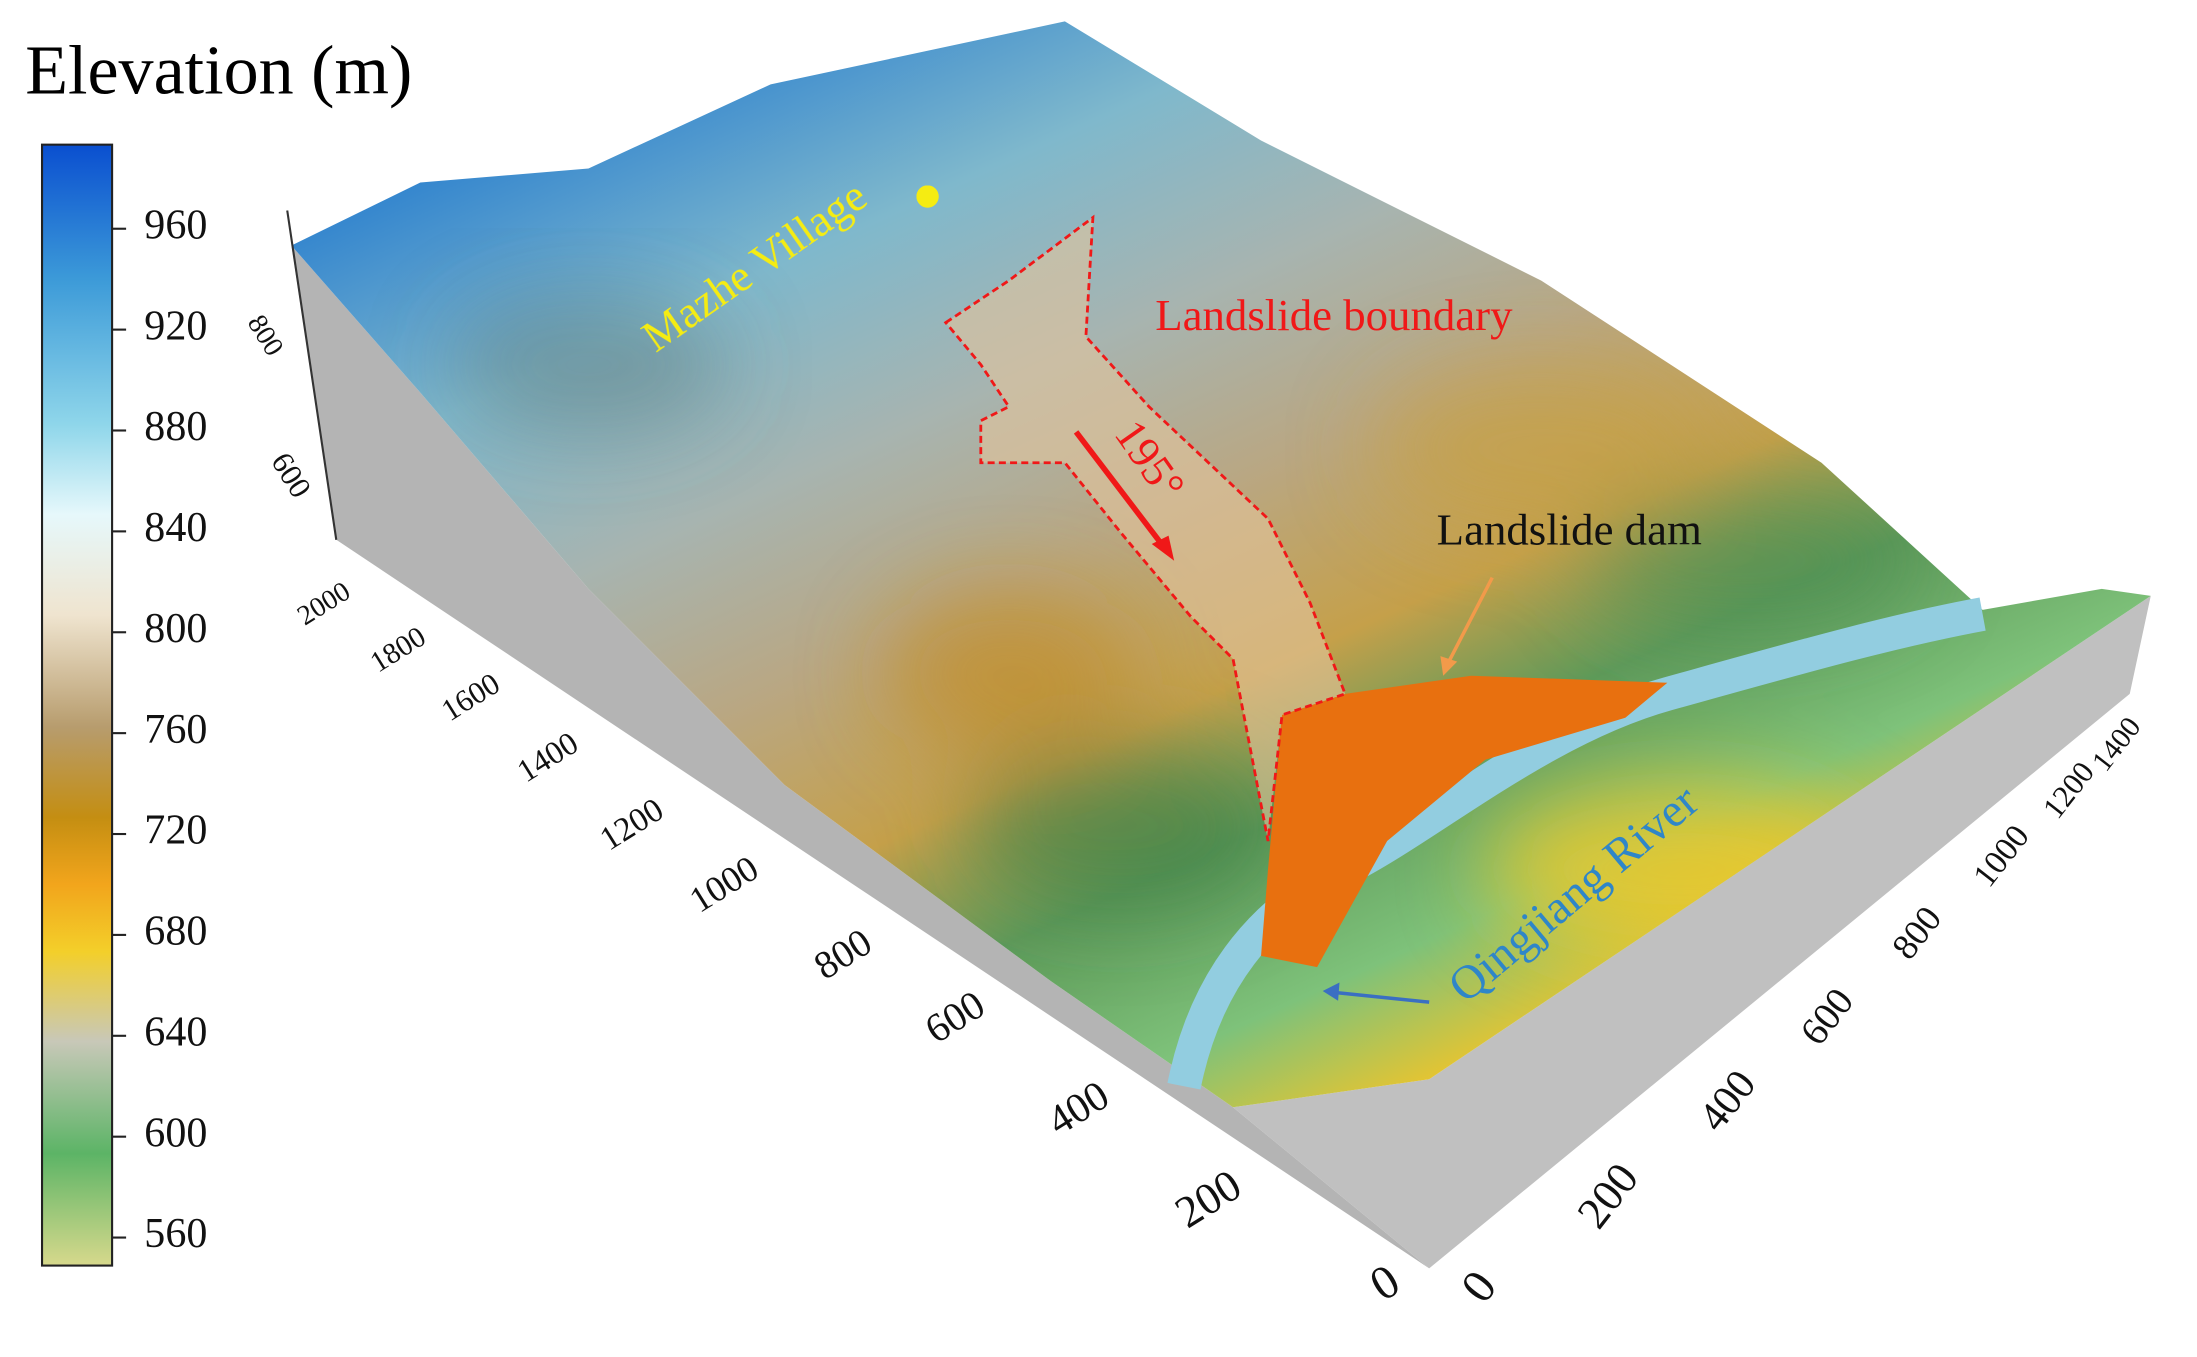  Describe the element at coordinates (1569, 529) in the screenshot. I see `dam-label: Landslide dam` at that location.